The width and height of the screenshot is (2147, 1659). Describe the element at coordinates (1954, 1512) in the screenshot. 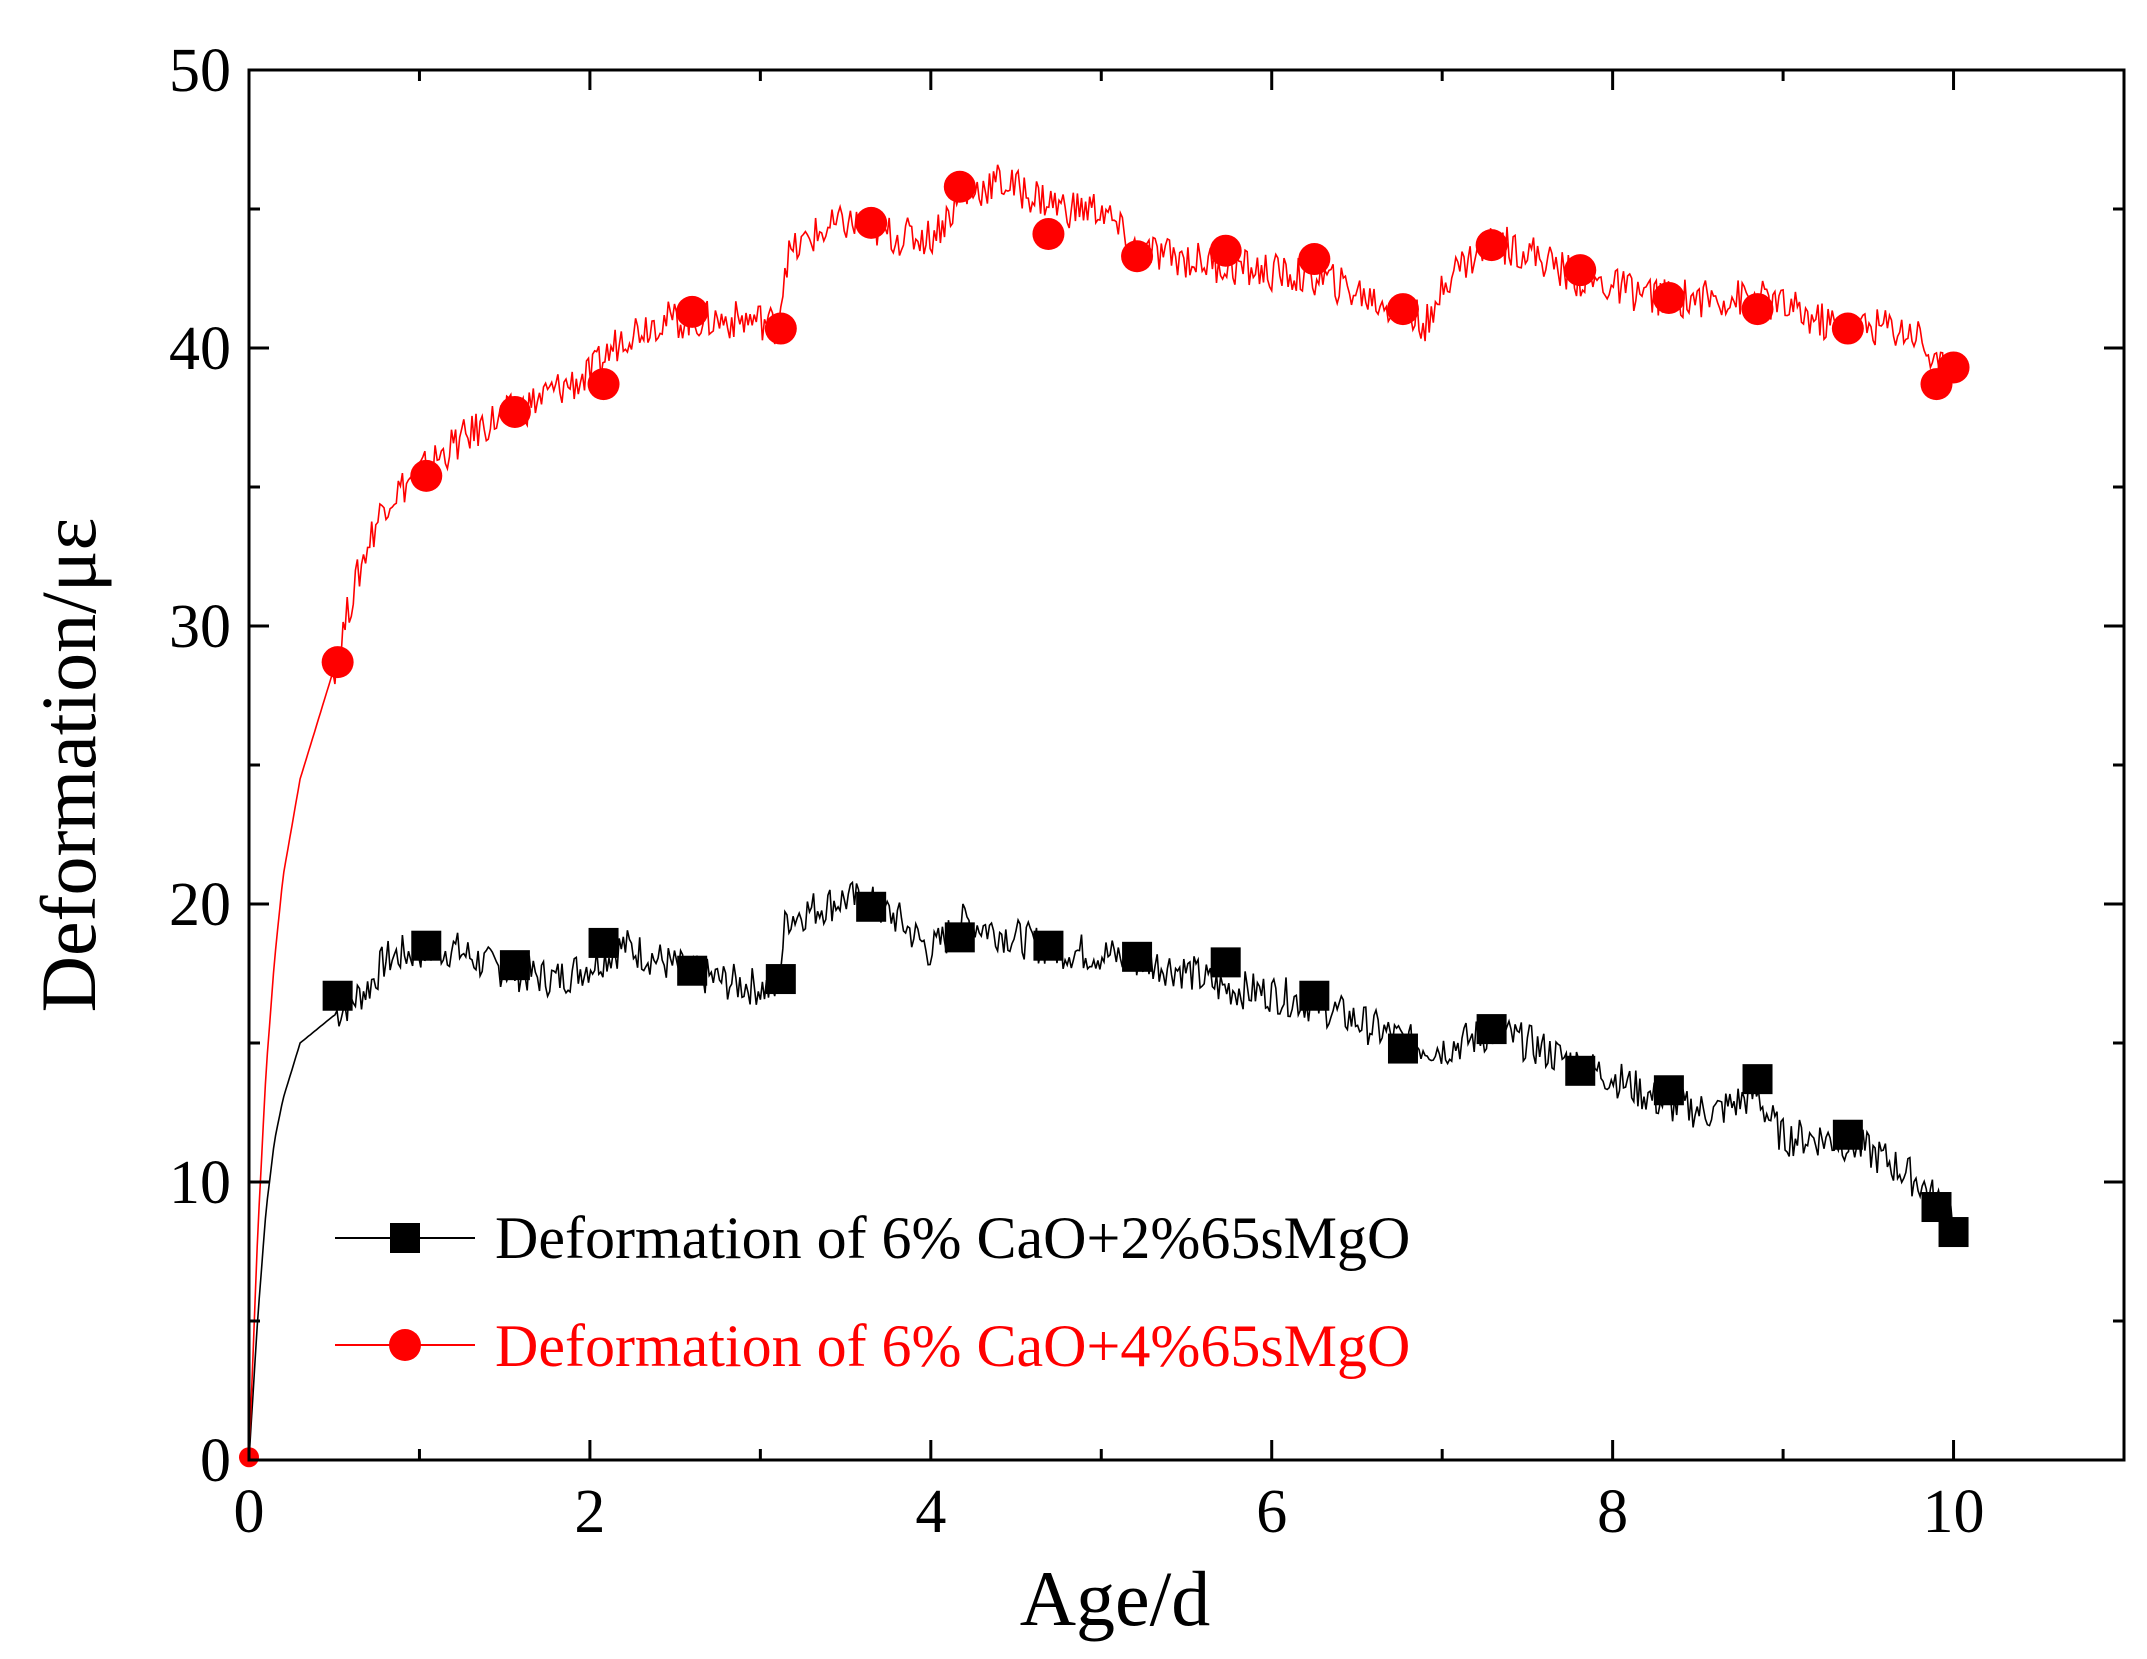

I see `x-tick-label: 10` at that location.